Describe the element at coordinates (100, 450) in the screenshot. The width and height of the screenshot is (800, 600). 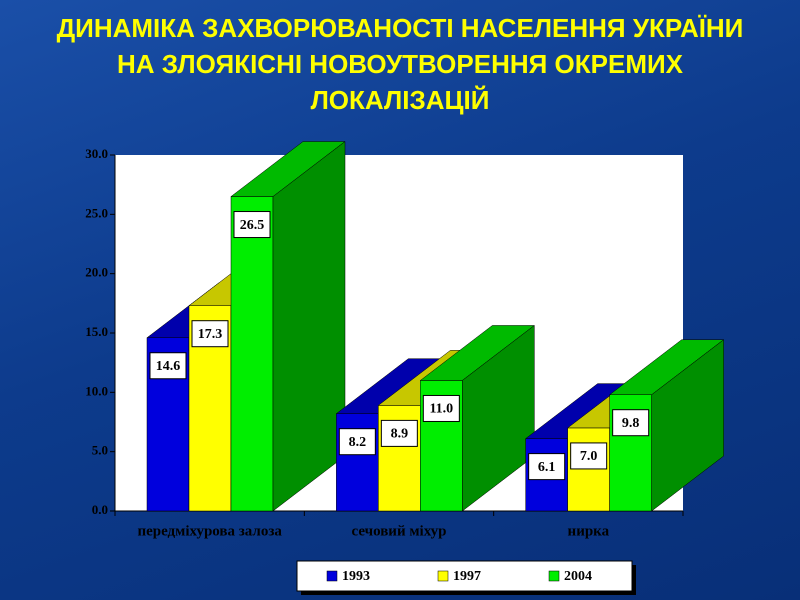
I see `y-tick-label: 5.0` at that location.